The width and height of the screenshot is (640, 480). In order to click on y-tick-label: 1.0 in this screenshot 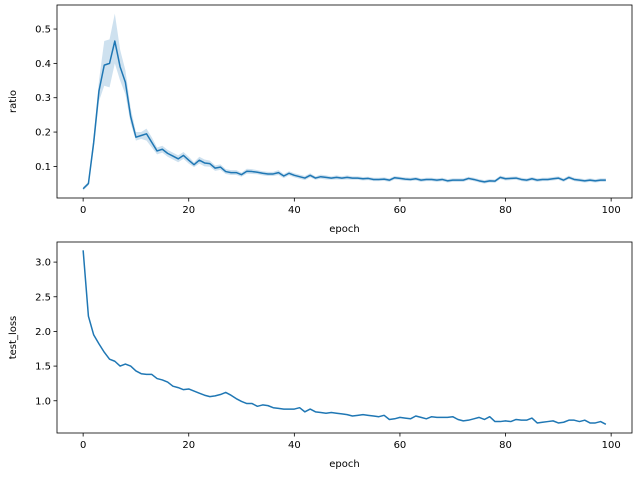, I will do `click(43, 401)`.